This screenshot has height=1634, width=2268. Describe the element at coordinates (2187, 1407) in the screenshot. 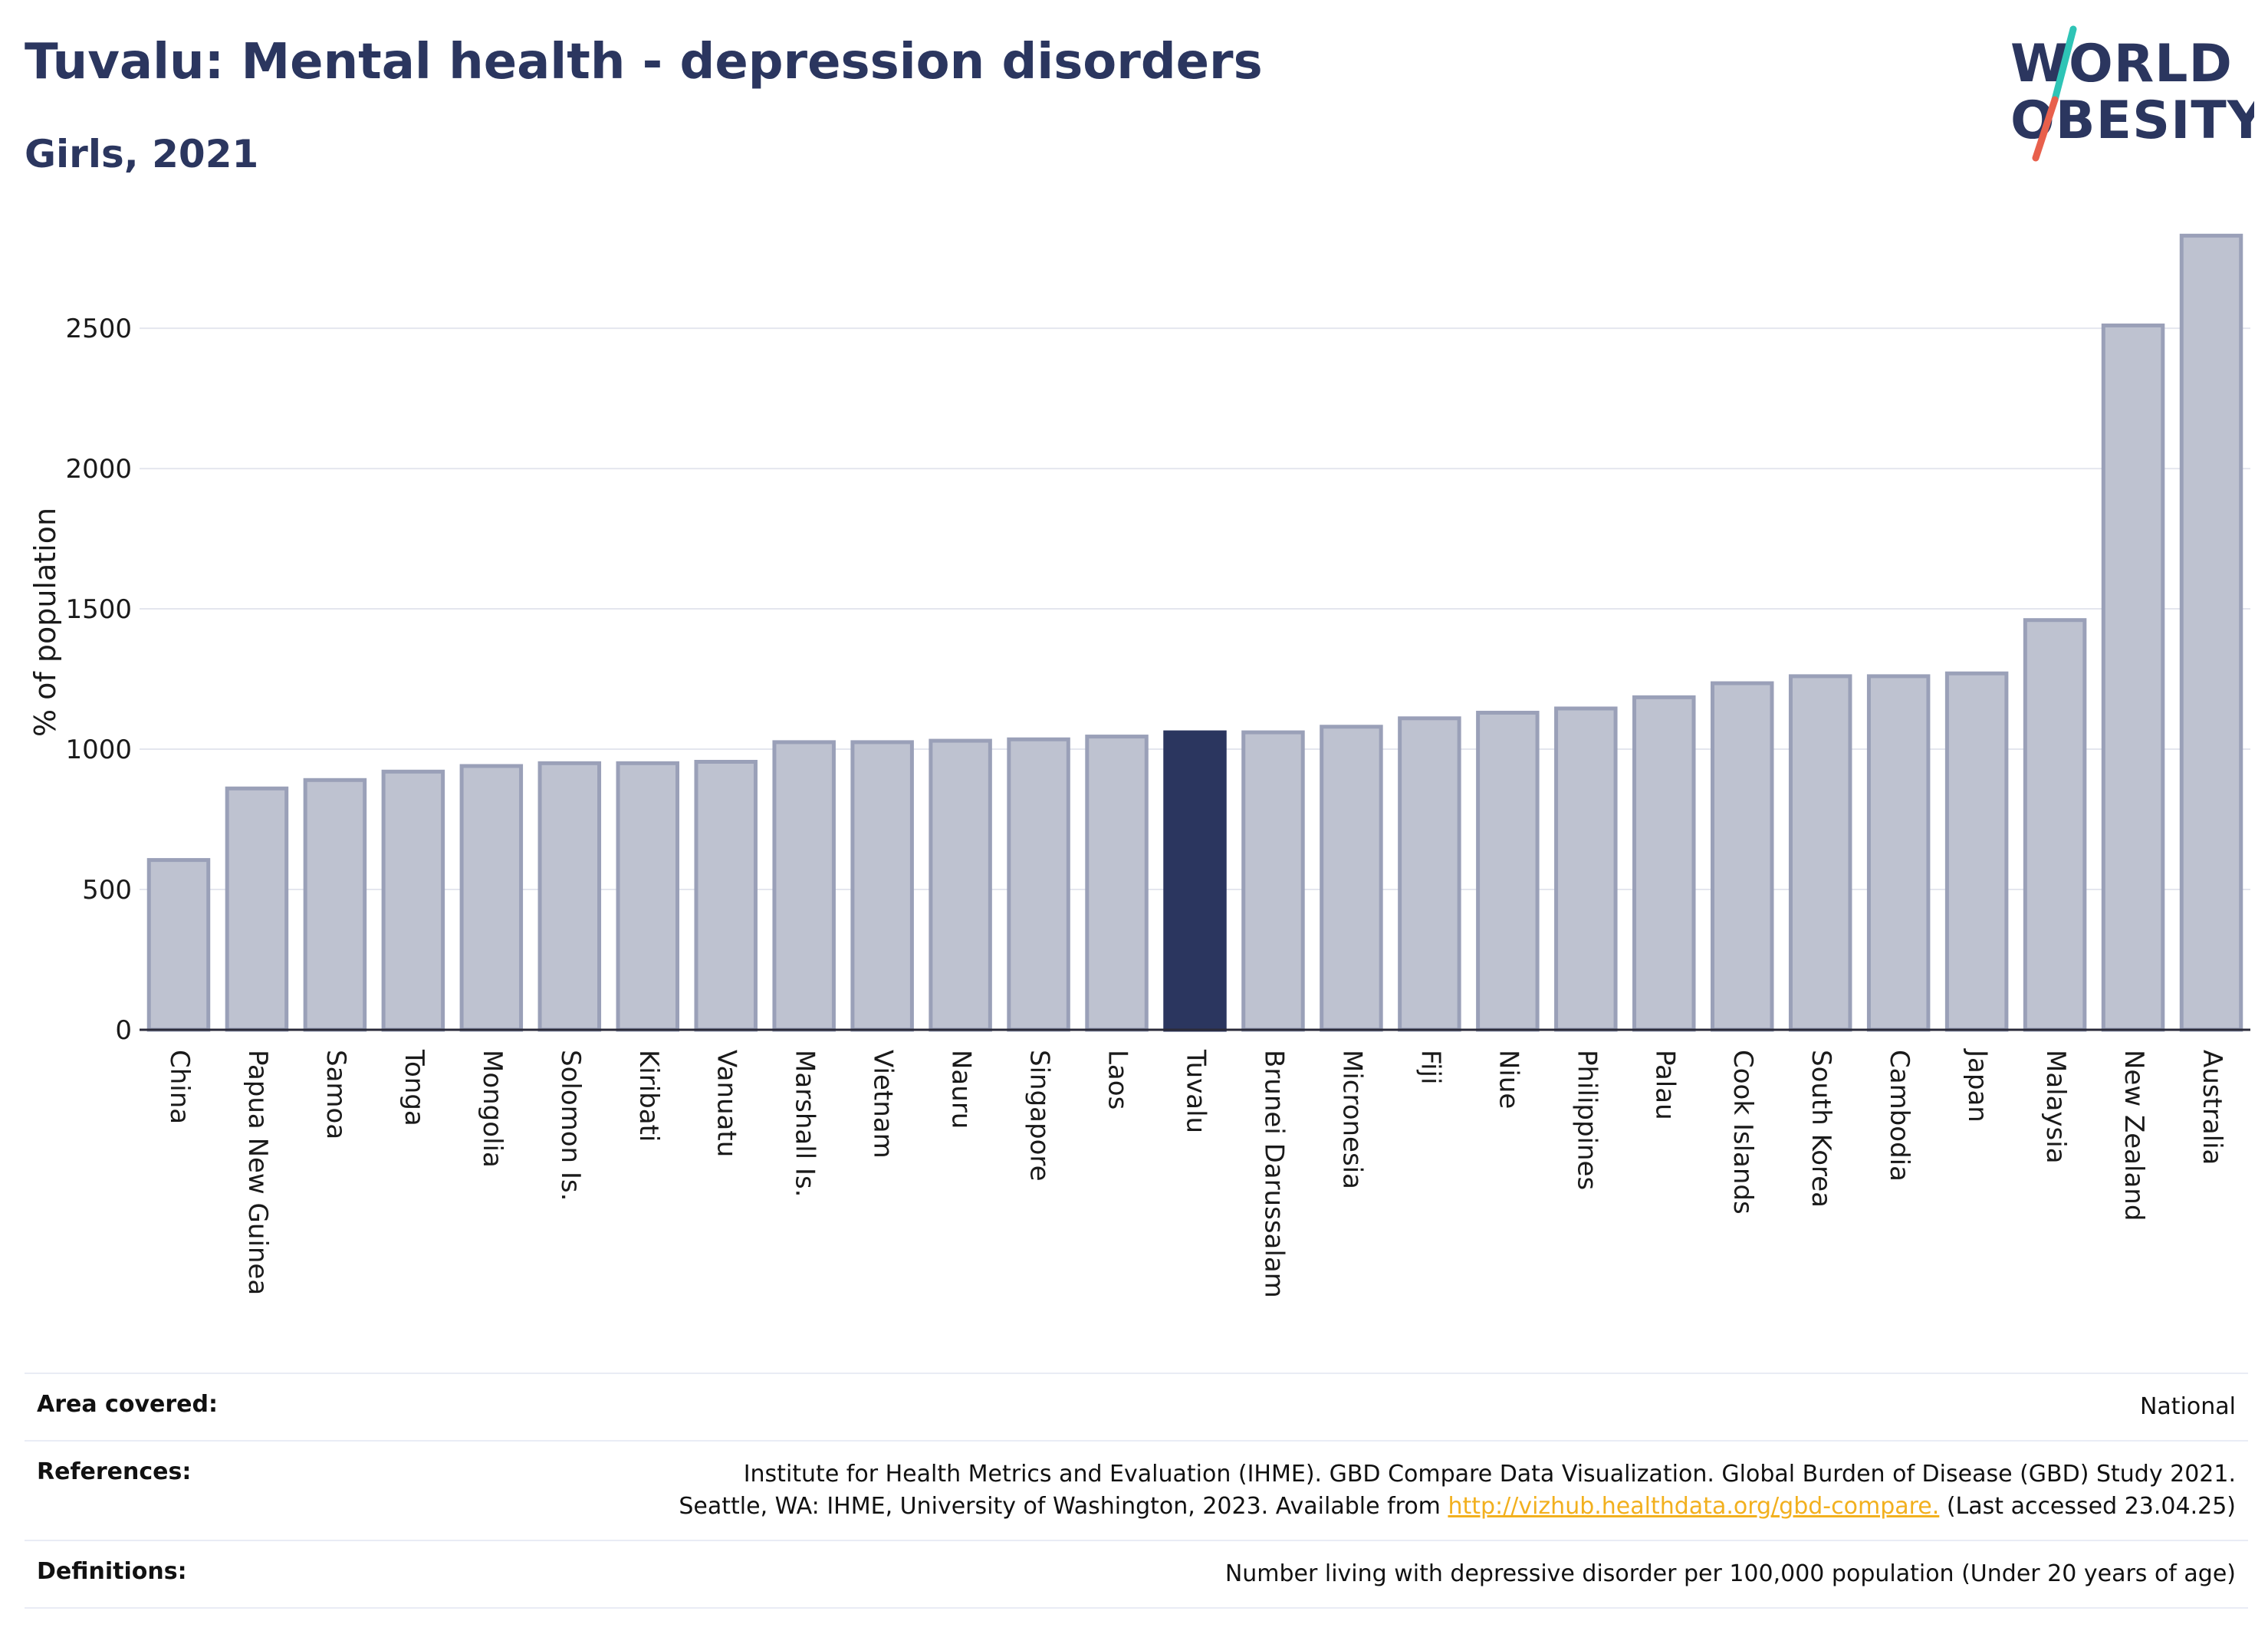

I see `area-covered-value: National` at that location.